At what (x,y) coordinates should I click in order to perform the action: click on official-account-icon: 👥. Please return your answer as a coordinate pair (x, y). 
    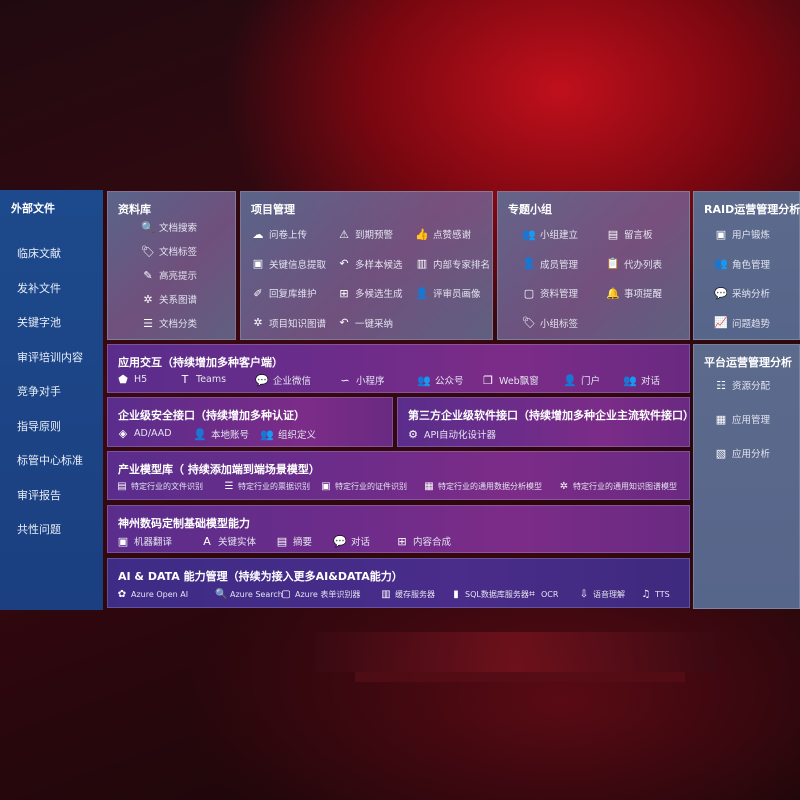
    Looking at the image, I should click on (424, 380).